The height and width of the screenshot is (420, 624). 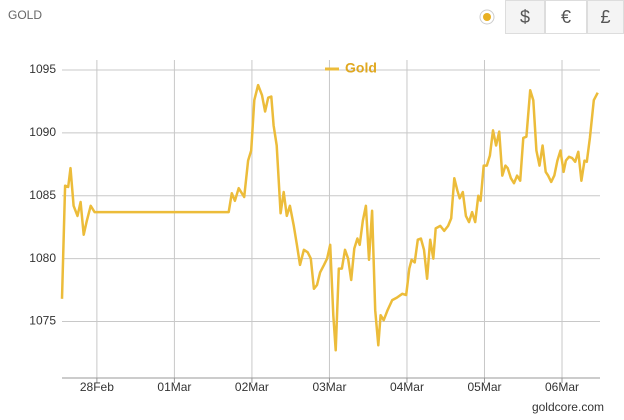 I want to click on x-tick-label: 28Feb, so click(x=97, y=387).